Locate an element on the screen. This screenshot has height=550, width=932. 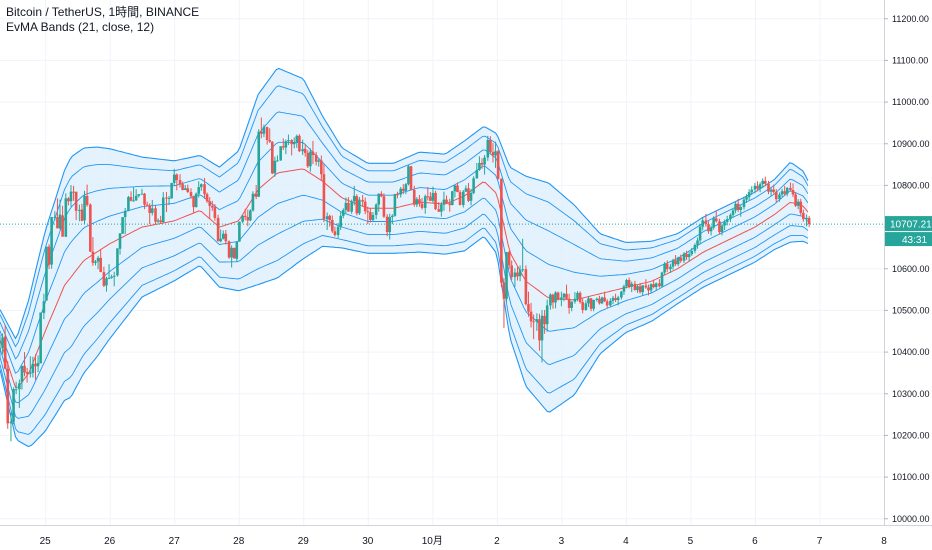
countdown-tag-bg is located at coordinates (908, 239).